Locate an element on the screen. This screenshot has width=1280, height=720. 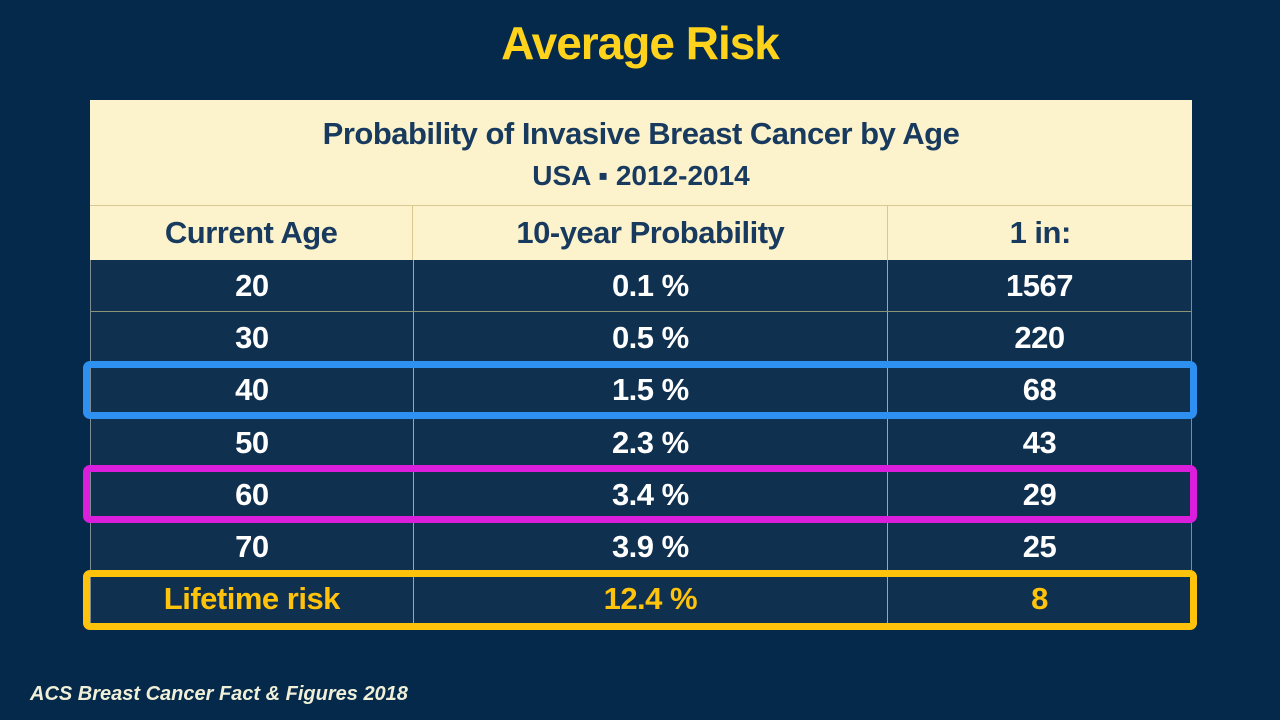
column-header-probability: 10-year Probability is located at coordinates (649, 233).